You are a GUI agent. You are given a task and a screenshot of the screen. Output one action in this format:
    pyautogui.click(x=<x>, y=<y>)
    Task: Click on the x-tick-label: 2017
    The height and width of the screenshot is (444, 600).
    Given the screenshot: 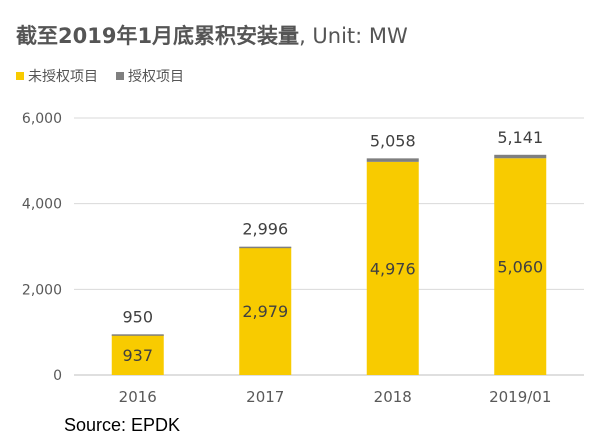 What is the action you would take?
    pyautogui.click(x=265, y=397)
    